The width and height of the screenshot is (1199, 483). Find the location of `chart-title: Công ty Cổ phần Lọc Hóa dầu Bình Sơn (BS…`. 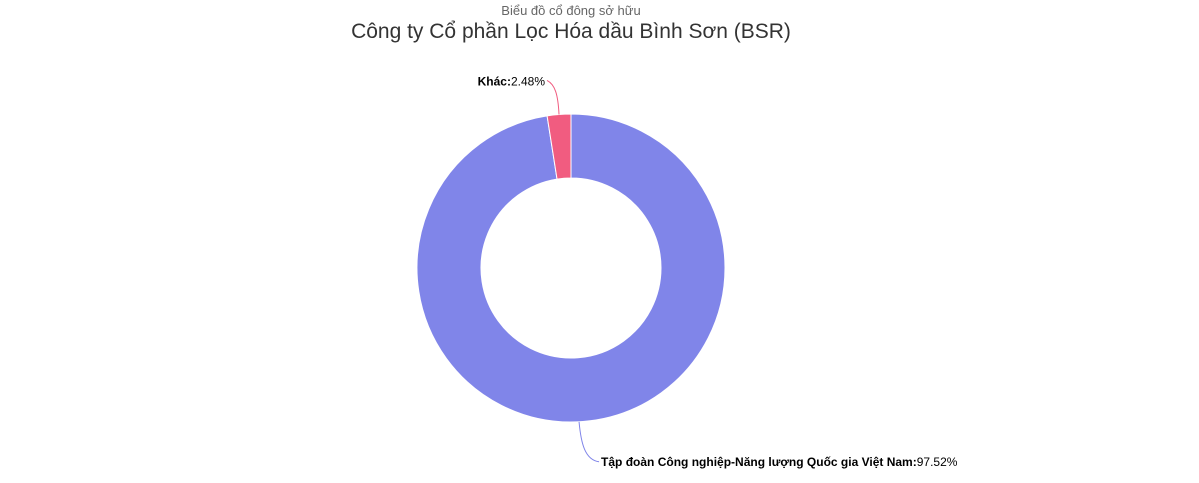

chart-title: Công ty Cổ phần Lọc Hóa dầu Bình Sơn (BS… is located at coordinates (571, 31).